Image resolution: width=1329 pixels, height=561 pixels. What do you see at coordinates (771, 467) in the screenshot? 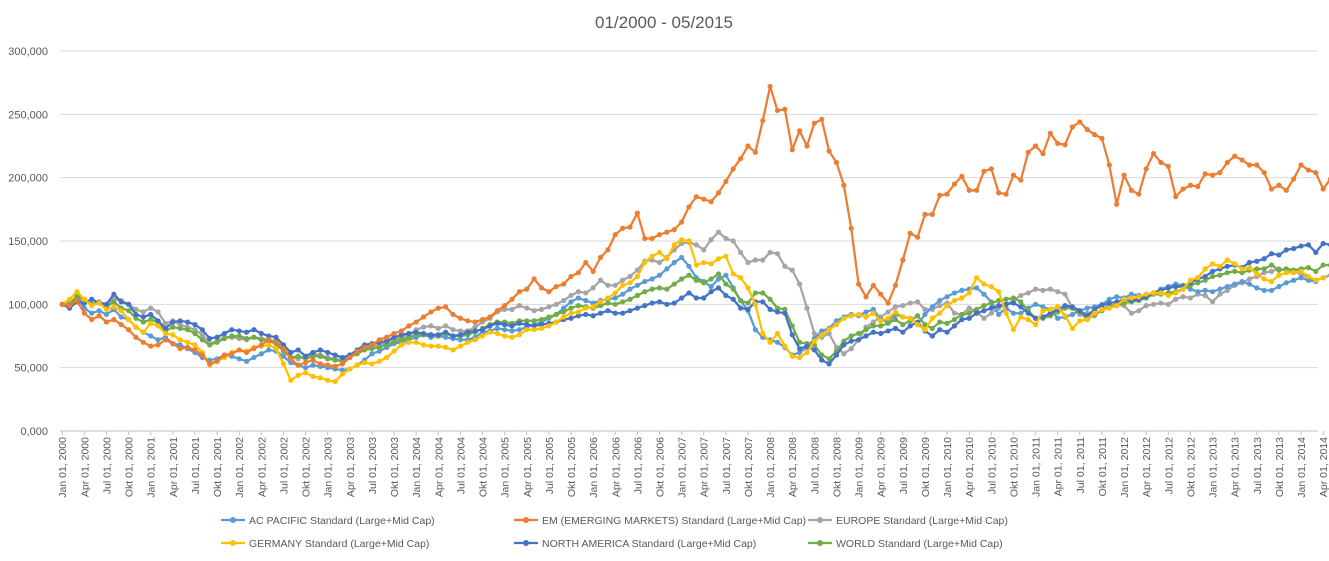
I see `x-tick-label: Jan 01, 2008` at bounding box center [771, 467].